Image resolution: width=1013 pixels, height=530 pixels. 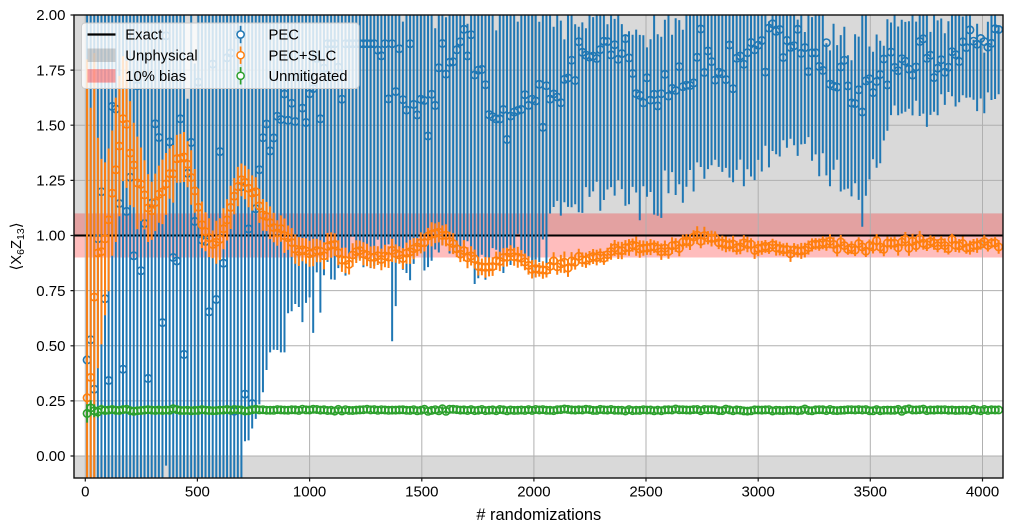 What do you see at coordinates (85, 492) in the screenshot?
I see `svg-text: 0` at bounding box center [85, 492].